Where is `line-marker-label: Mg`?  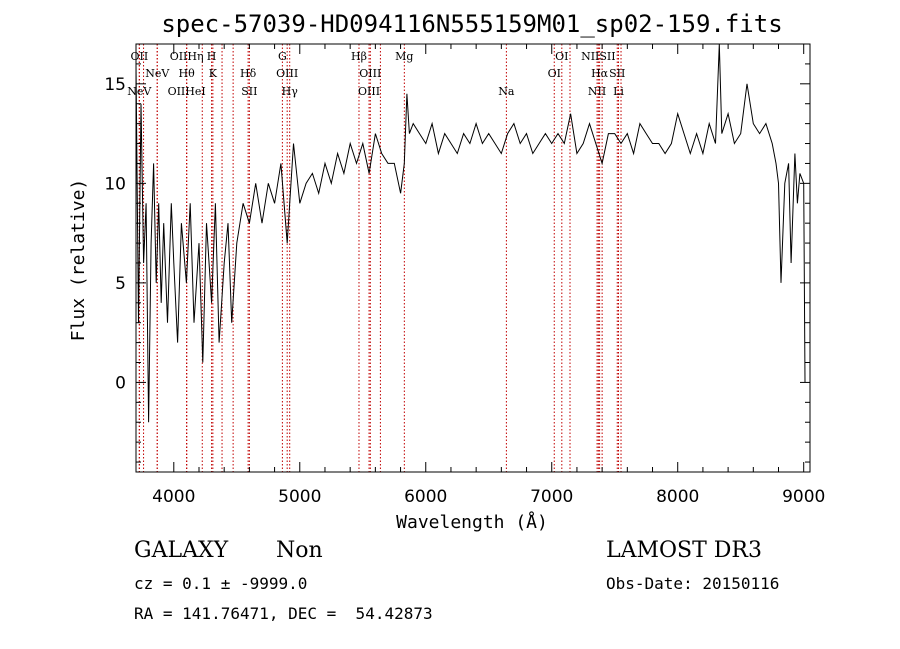
line-marker-label: Mg is located at coordinates (404, 56).